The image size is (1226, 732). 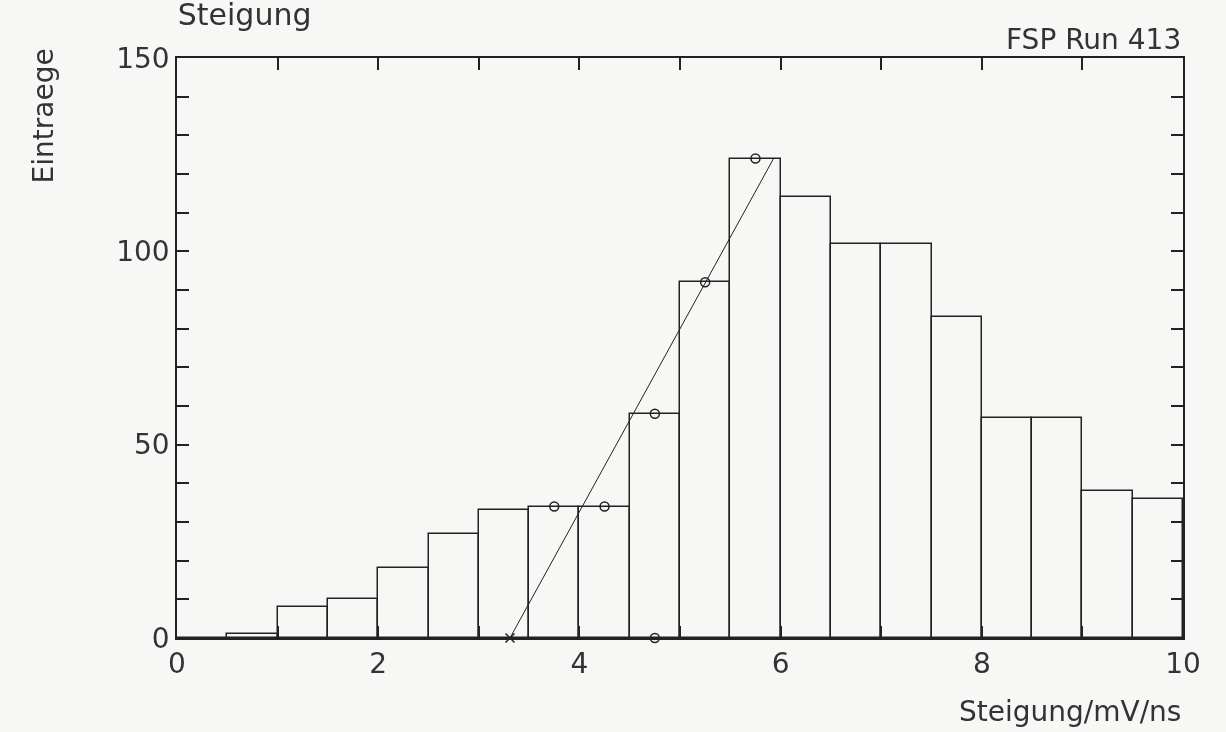 I want to click on y-axis-title: Eintraege, so click(x=43, y=116).